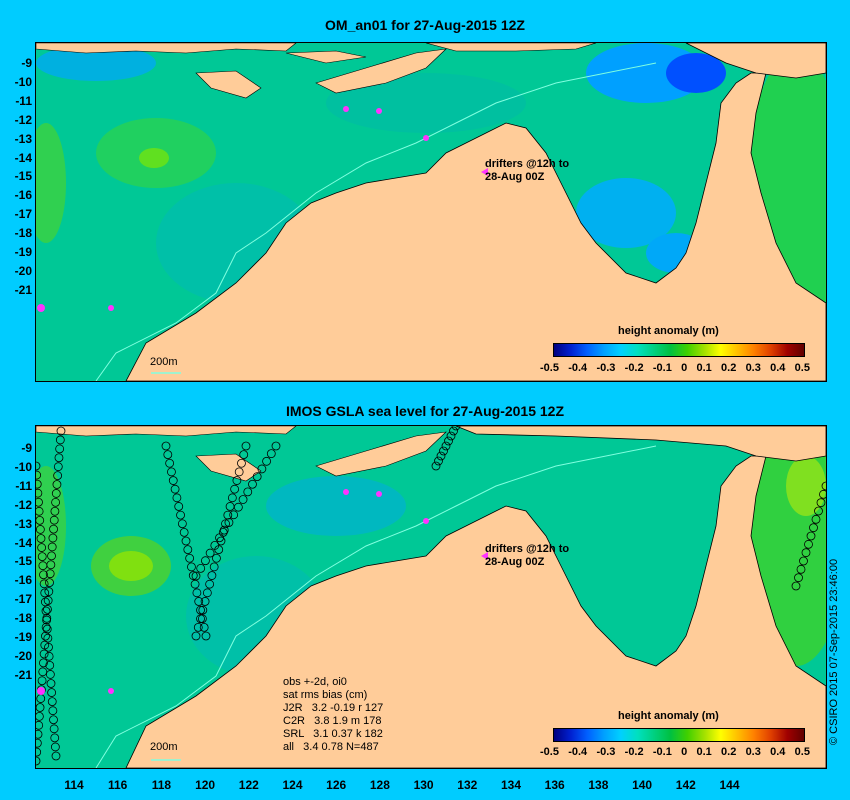 The width and height of the screenshot is (850, 800). I want to click on x-axis-tick: 114, so click(74, 785).